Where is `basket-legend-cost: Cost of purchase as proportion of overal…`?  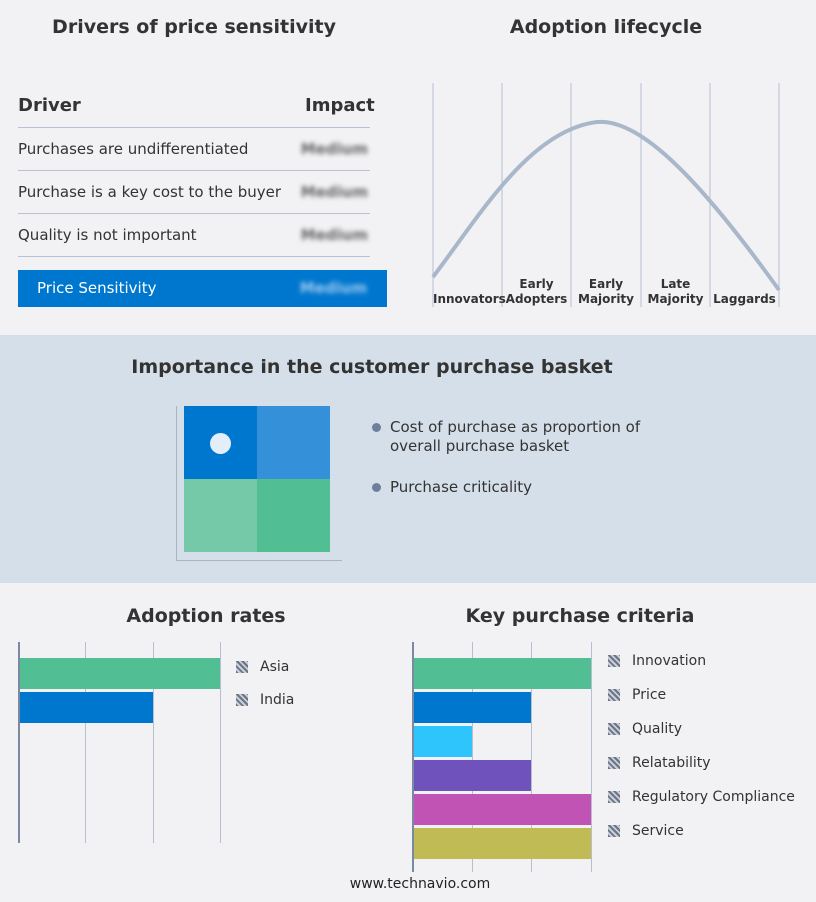 basket-legend-cost: Cost of purchase as proportion of overal… is located at coordinates (507, 437).